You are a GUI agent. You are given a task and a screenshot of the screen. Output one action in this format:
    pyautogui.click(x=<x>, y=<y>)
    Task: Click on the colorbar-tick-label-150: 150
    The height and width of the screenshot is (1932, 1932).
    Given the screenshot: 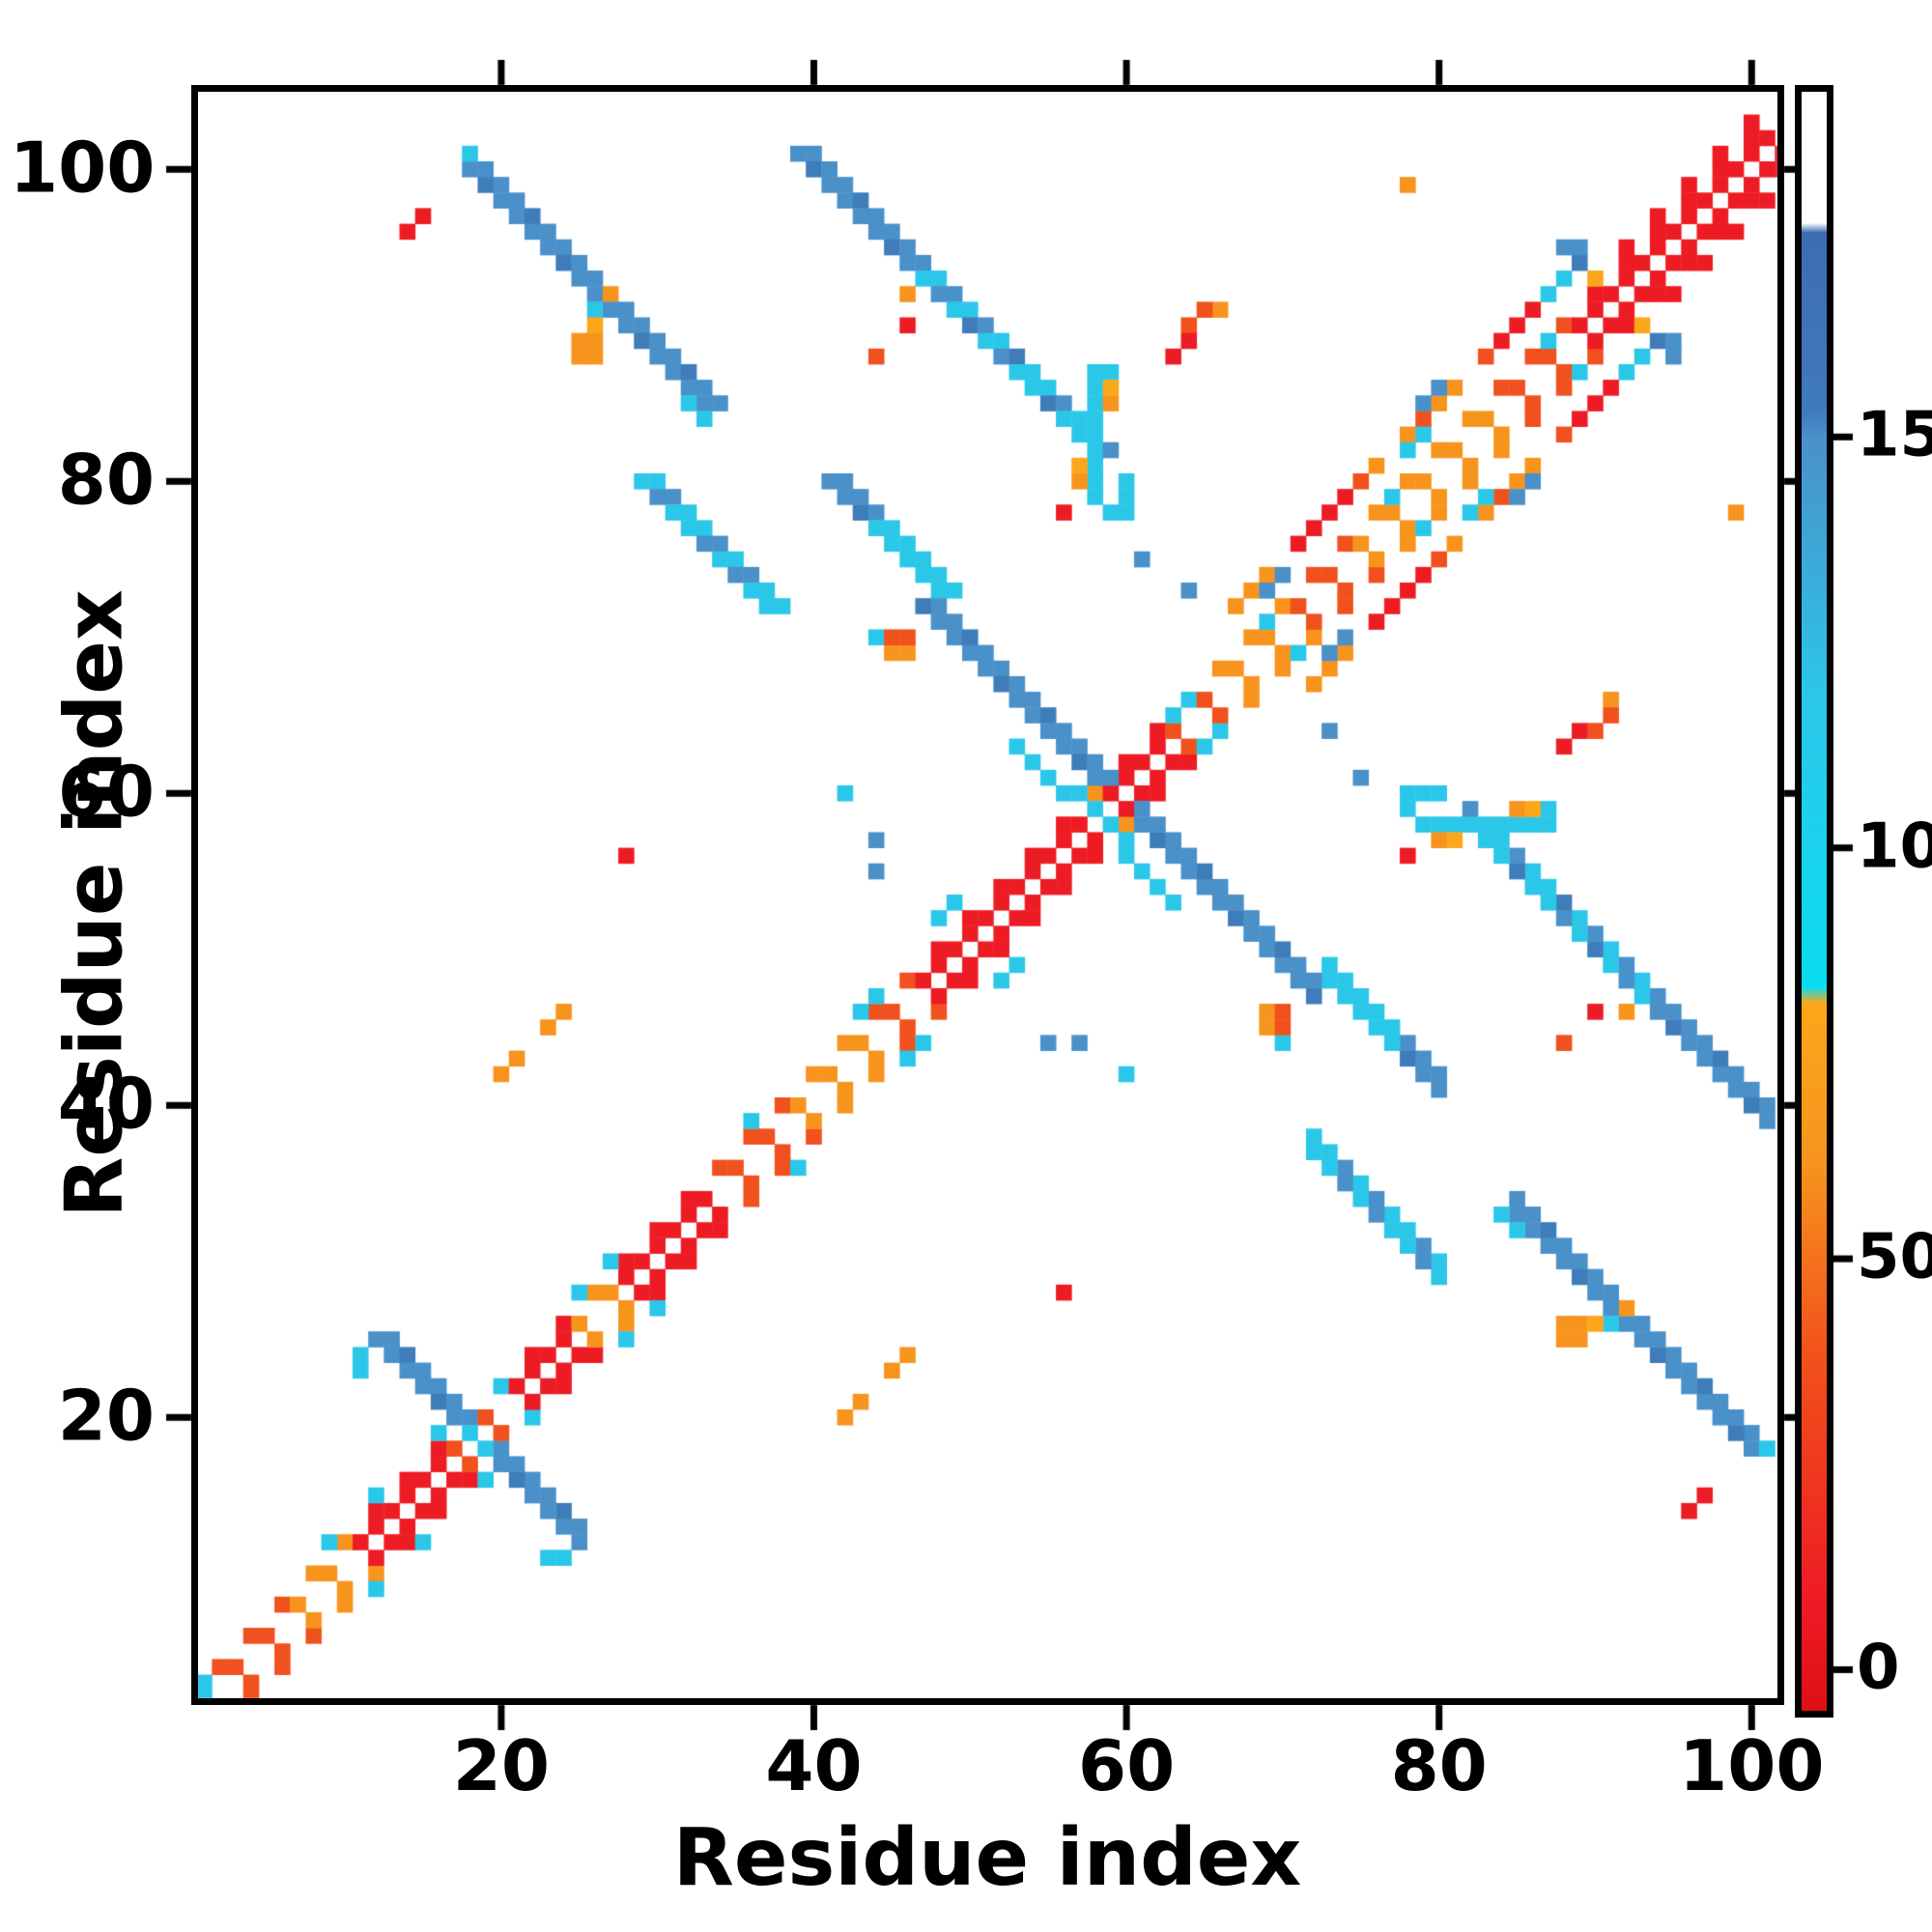 What is the action you would take?
    pyautogui.click(x=1894, y=436)
    